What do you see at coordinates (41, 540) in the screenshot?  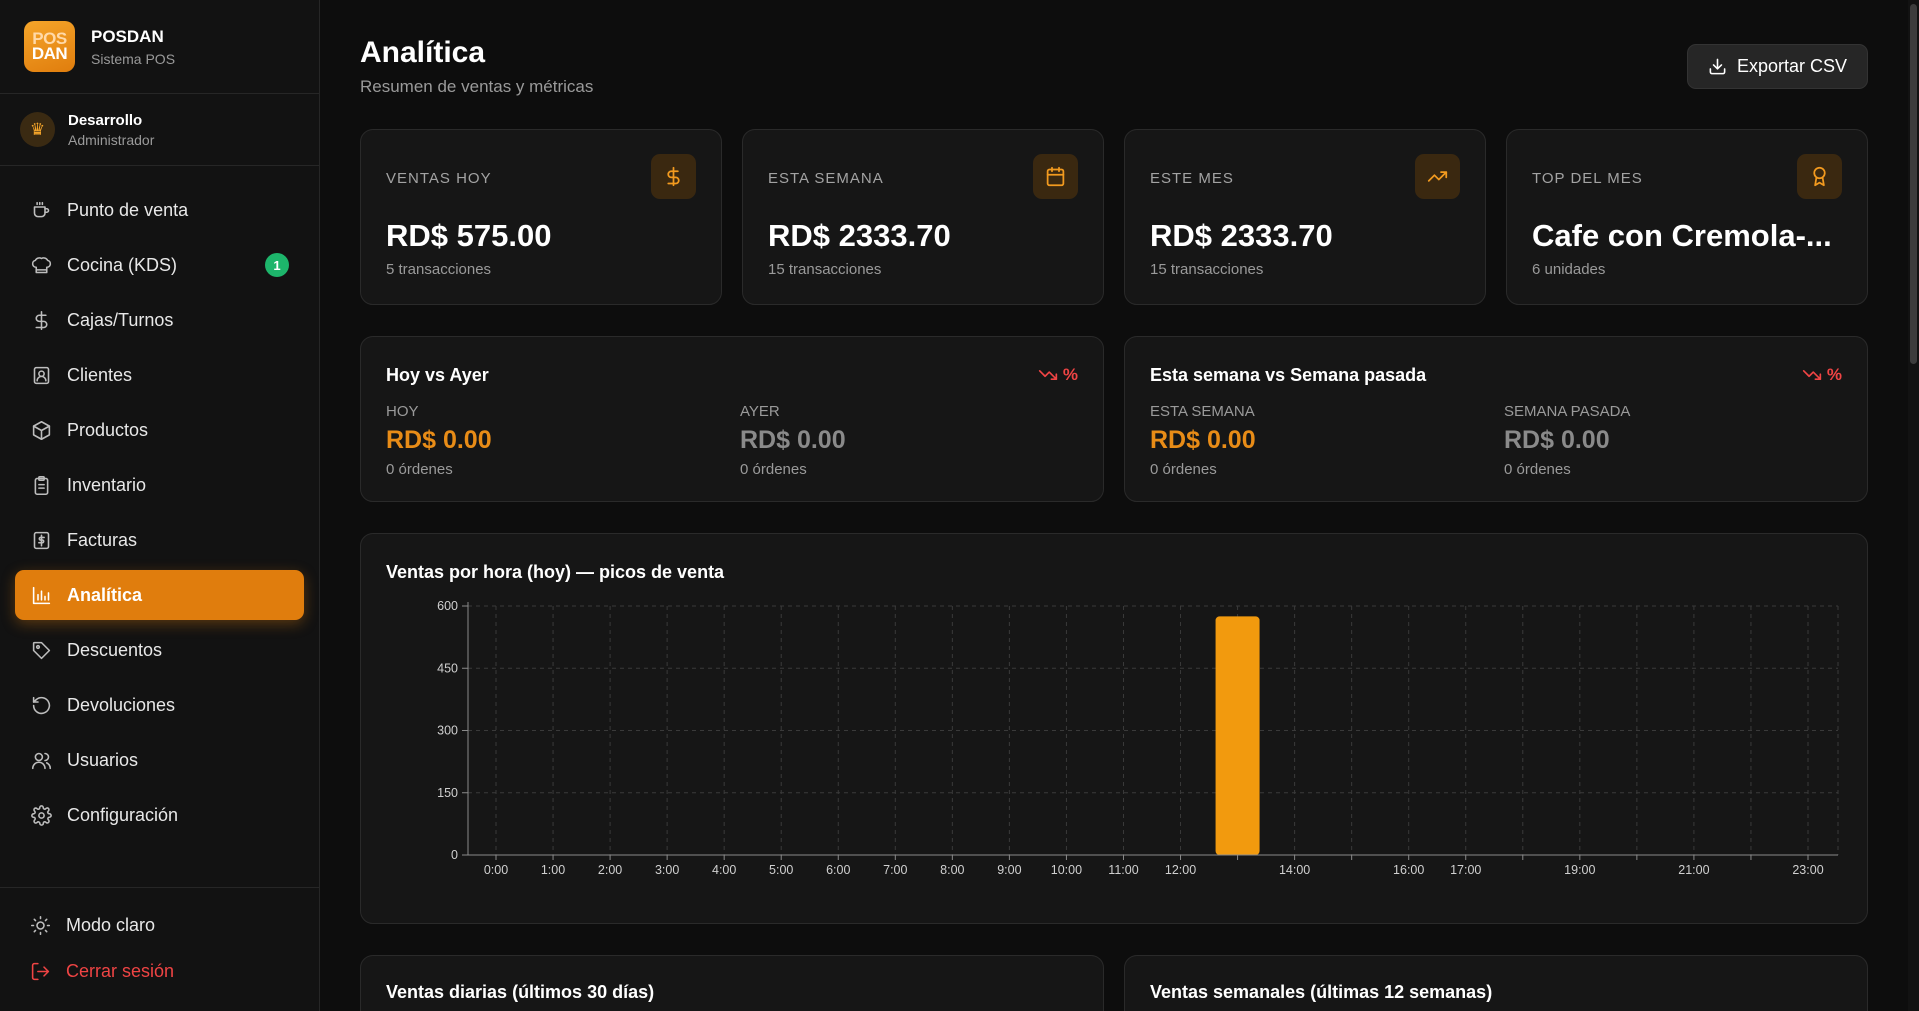 I see `receipt-icon` at bounding box center [41, 540].